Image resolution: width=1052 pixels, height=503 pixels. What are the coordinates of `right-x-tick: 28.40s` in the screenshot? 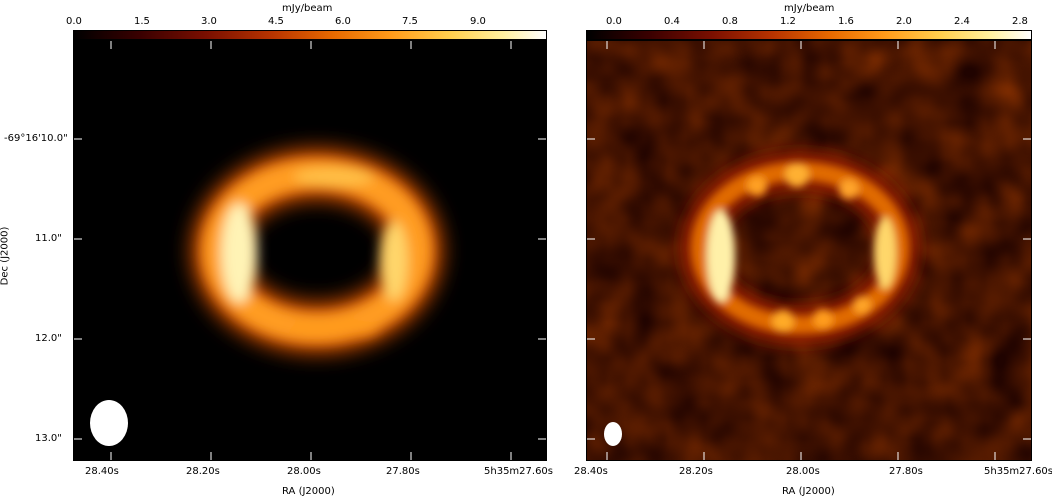 It's located at (591, 471).